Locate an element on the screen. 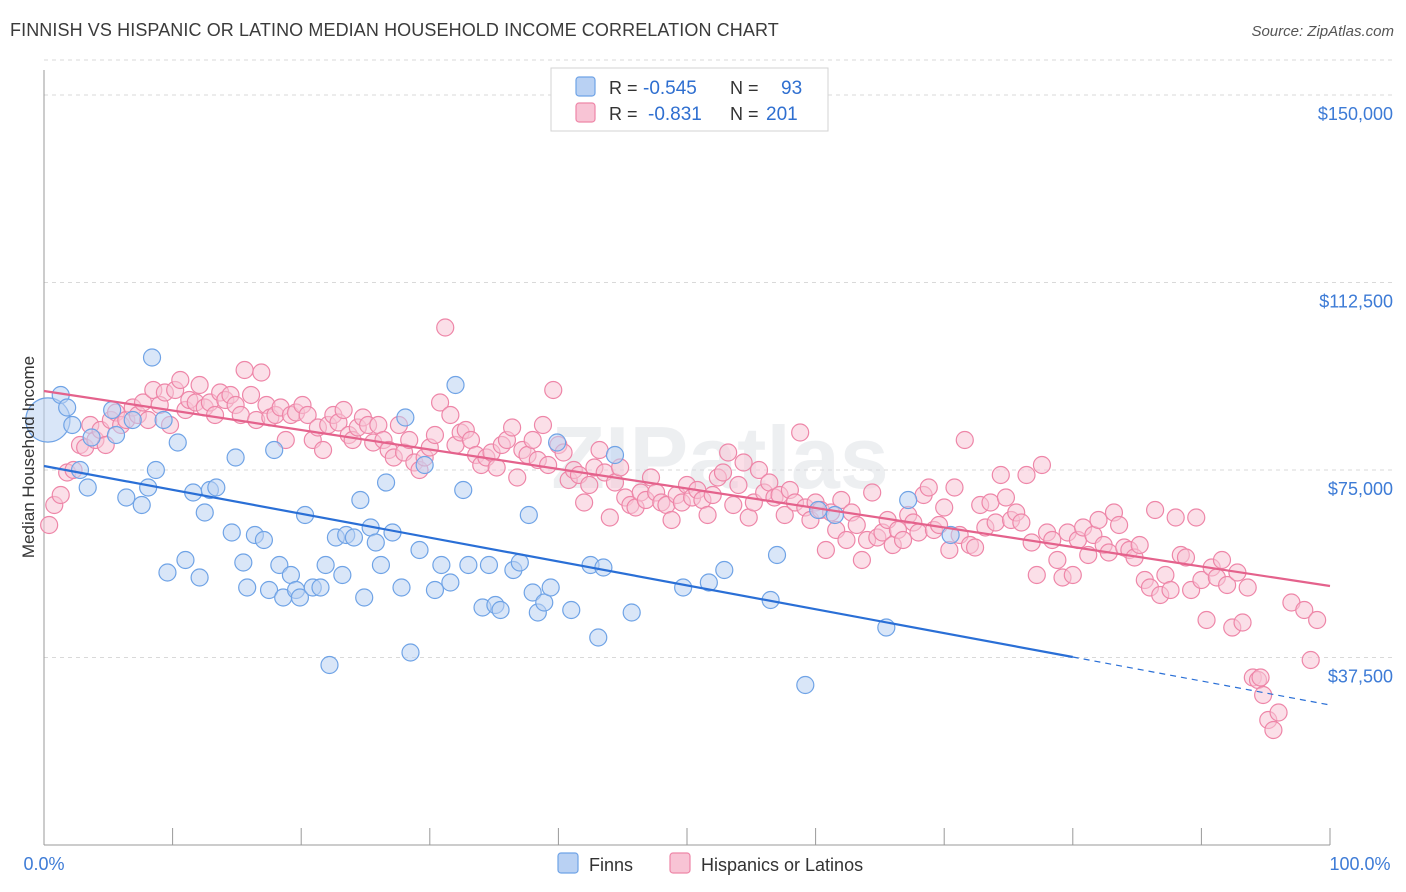 This screenshot has width=1406, height=892. finns-n-label: N = is located at coordinates (744, 88).